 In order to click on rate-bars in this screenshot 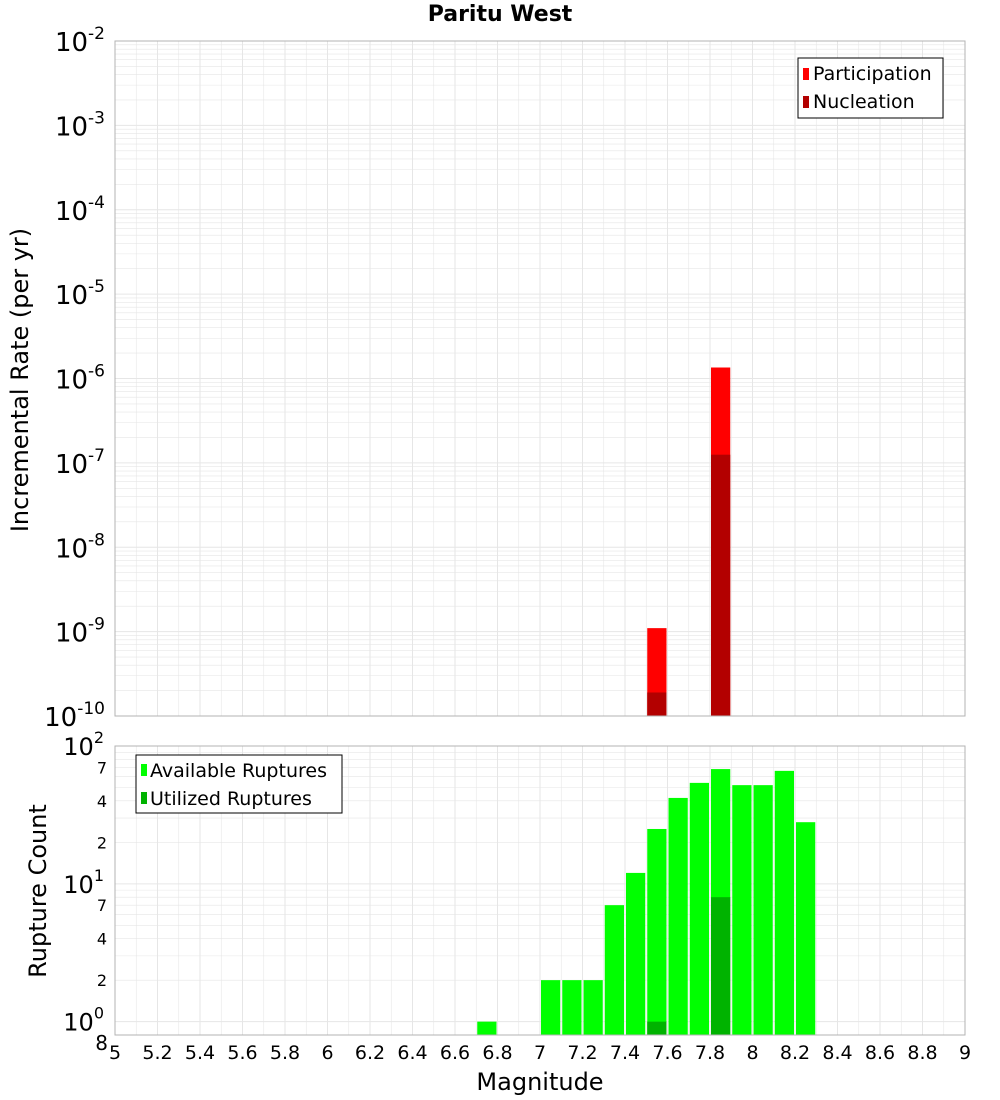, I will do `click(689, 541)`.